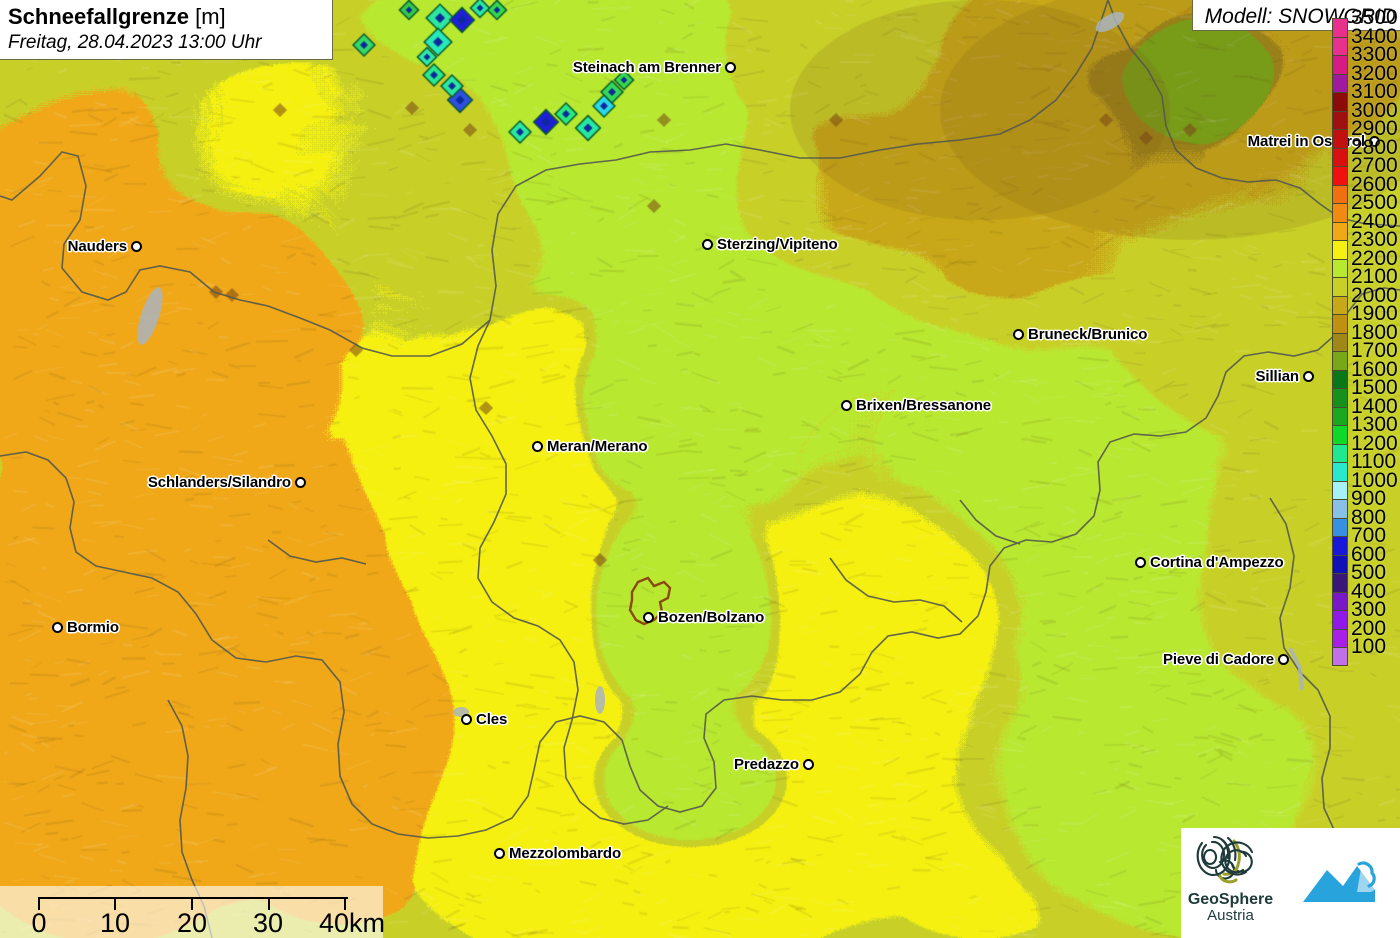  What do you see at coordinates (646, 67) in the screenshot?
I see `city-label: Steinach am Brenner` at bounding box center [646, 67].